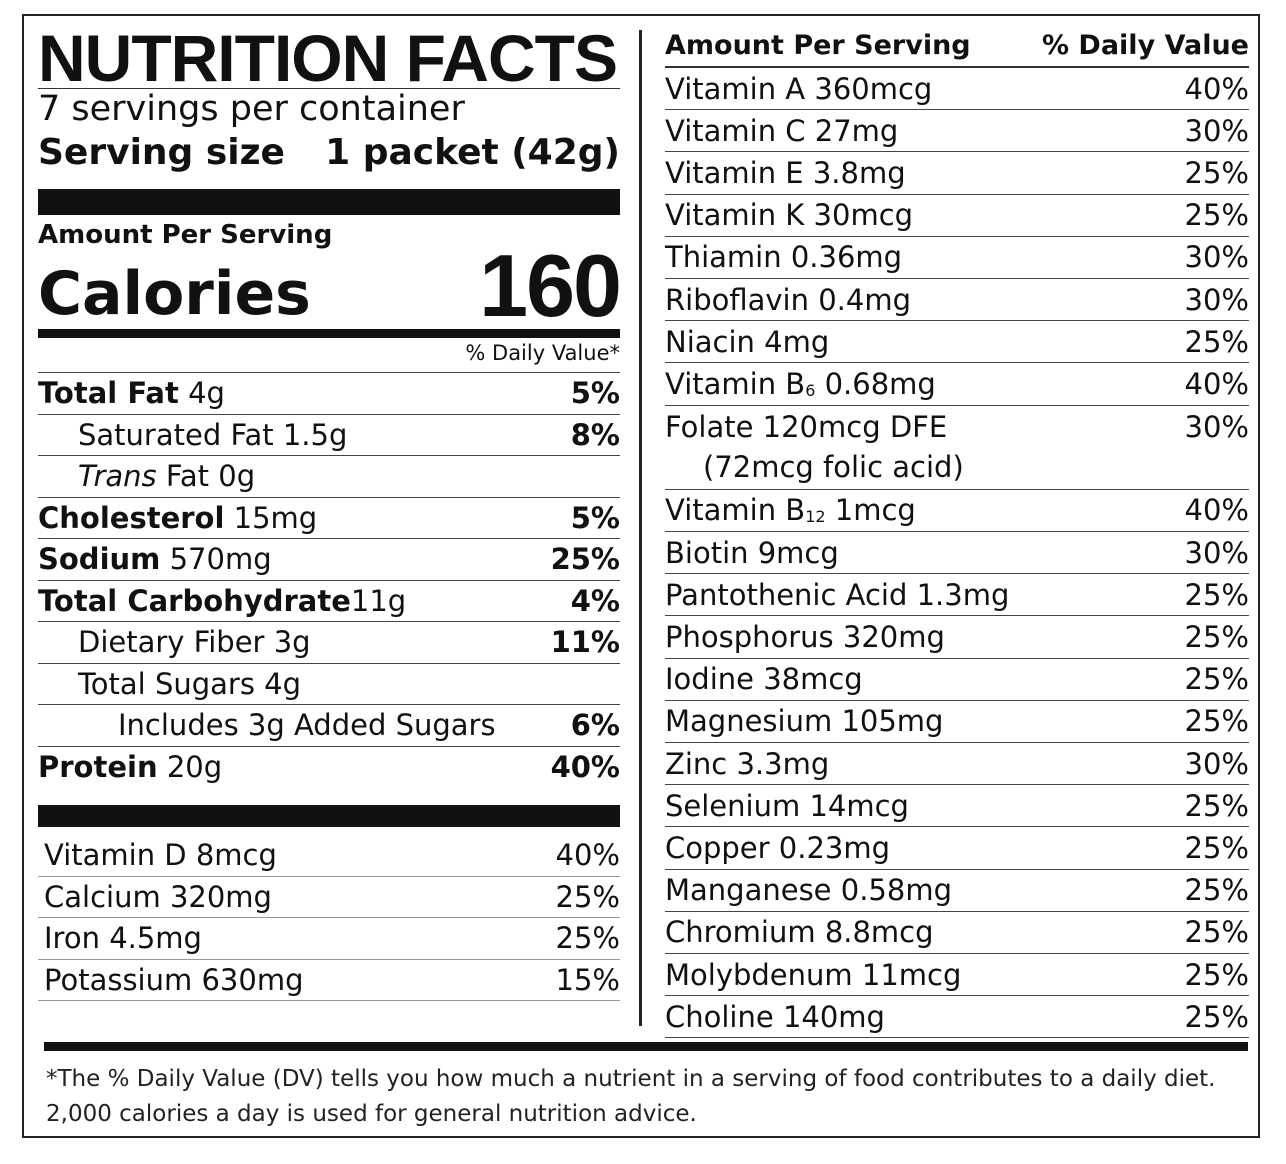 The width and height of the screenshot is (1286, 1164). I want to click on nutrient-amount: 0g, so click(237, 476).